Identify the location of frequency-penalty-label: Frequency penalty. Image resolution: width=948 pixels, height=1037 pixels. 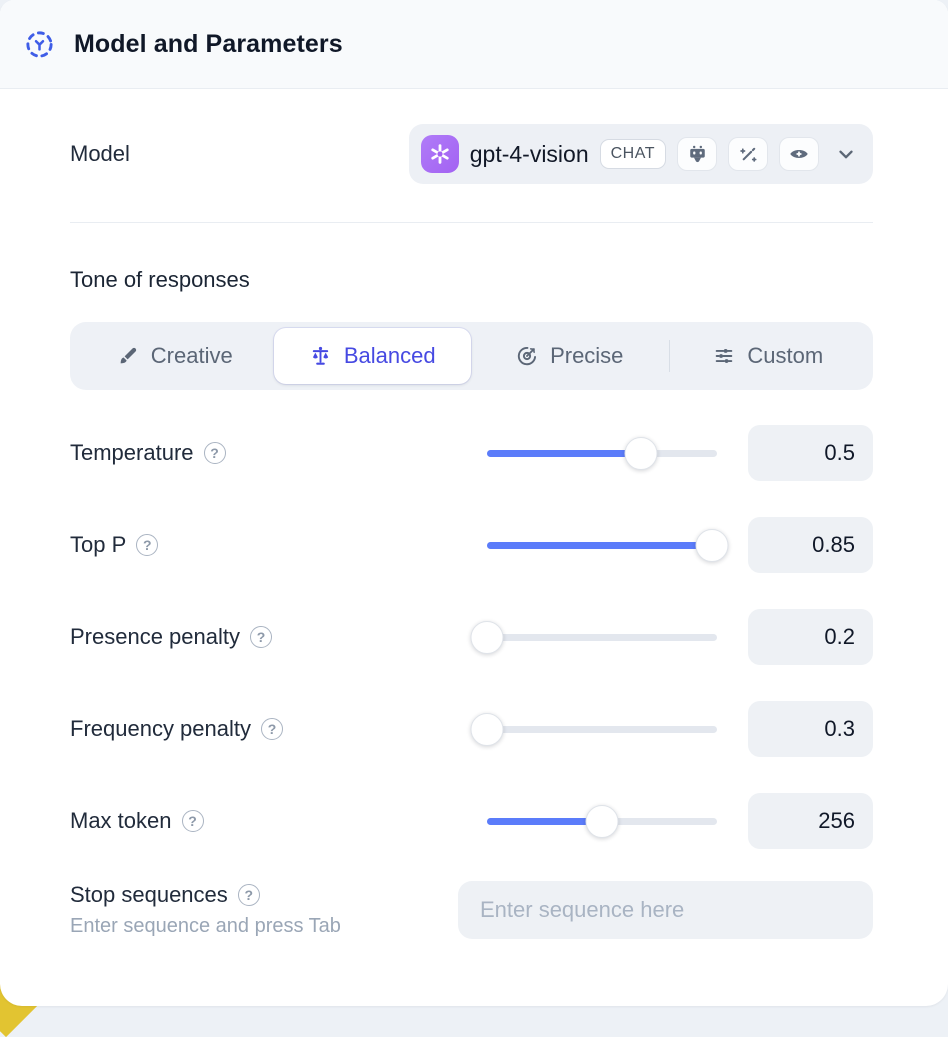
(160, 728).